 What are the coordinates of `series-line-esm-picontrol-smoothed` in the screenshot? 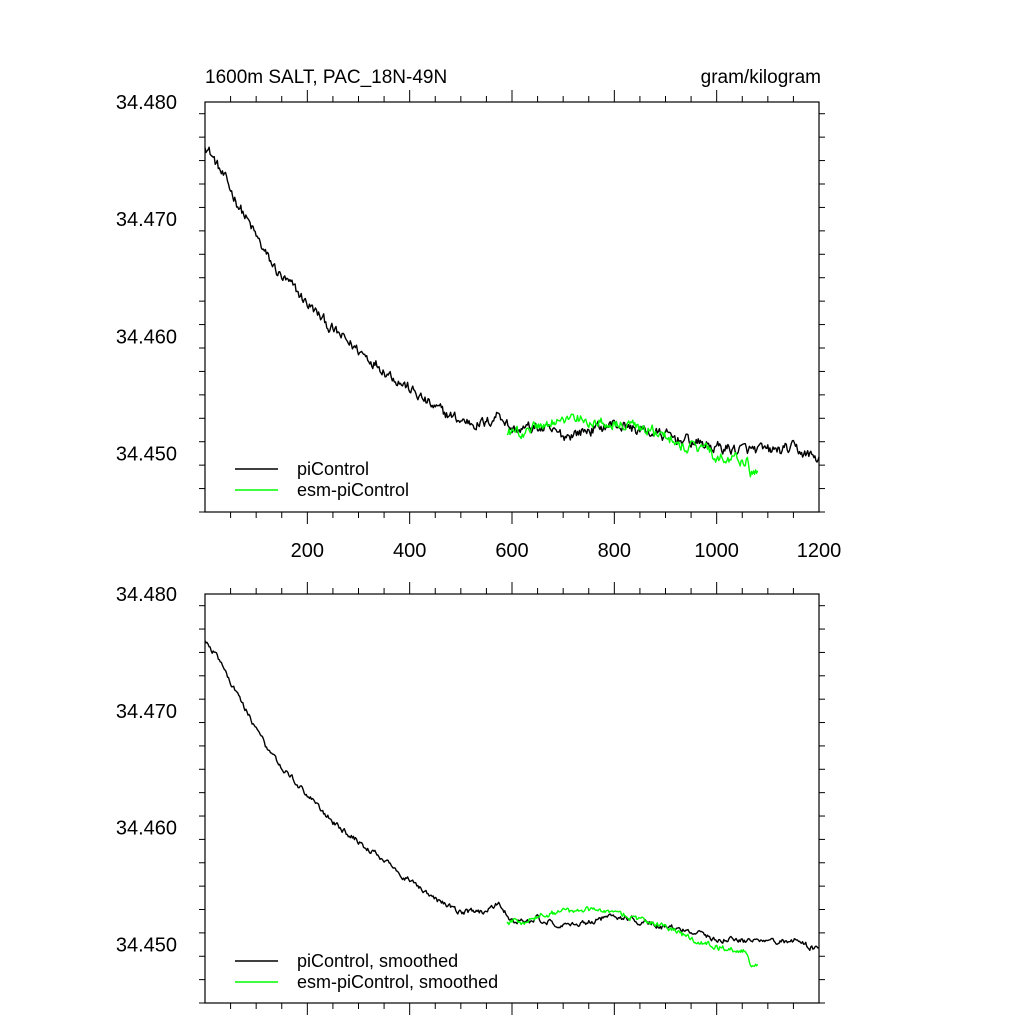 It's located at (632, 937).